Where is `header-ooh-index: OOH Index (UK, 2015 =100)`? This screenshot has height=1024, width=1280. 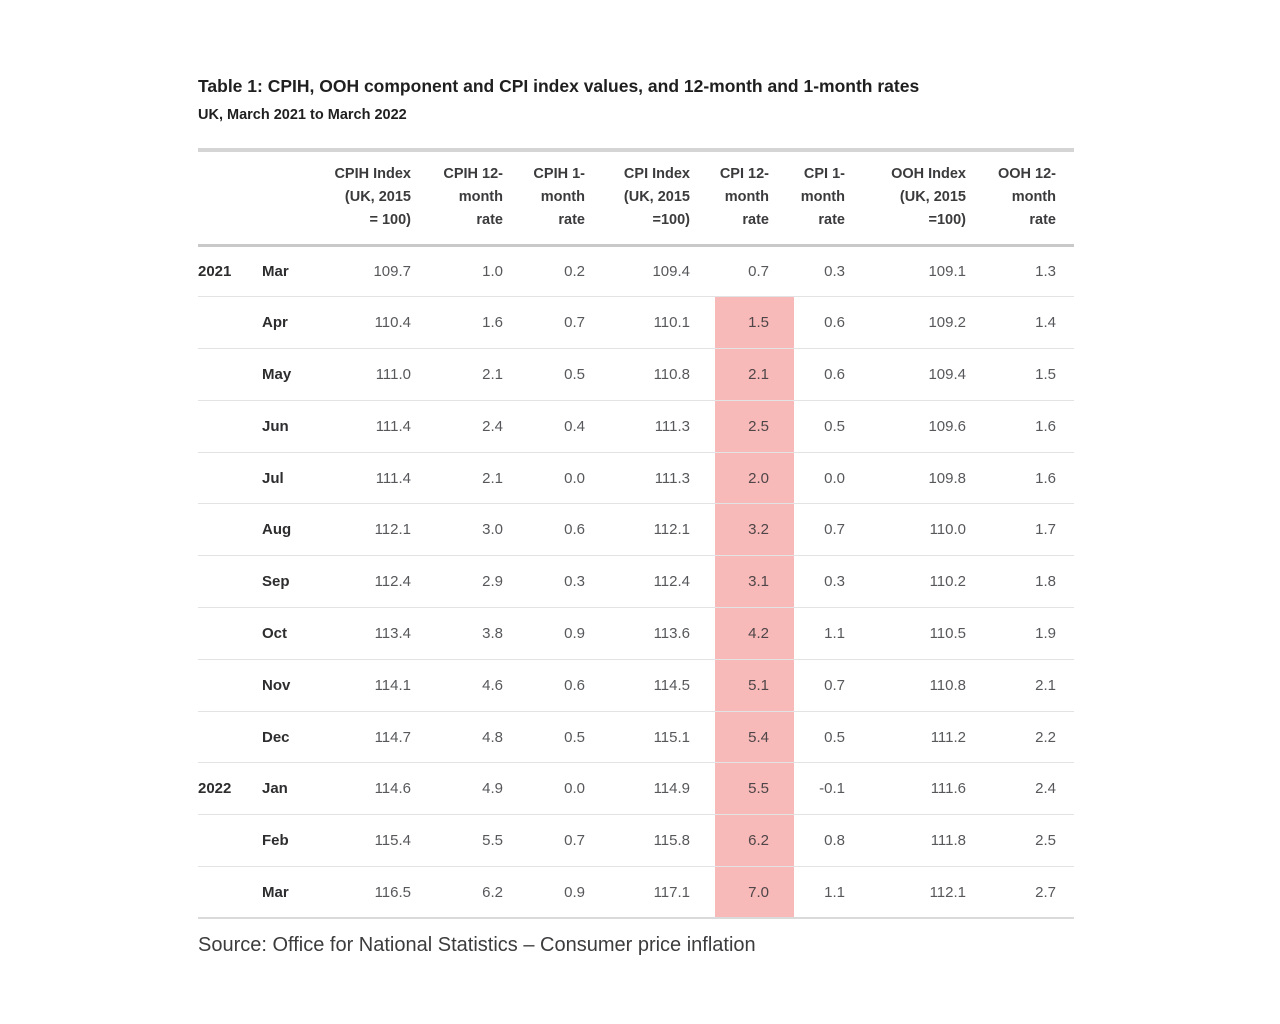
header-ooh-index: OOH Index (UK, 2015 =100) is located at coordinates (930, 198).